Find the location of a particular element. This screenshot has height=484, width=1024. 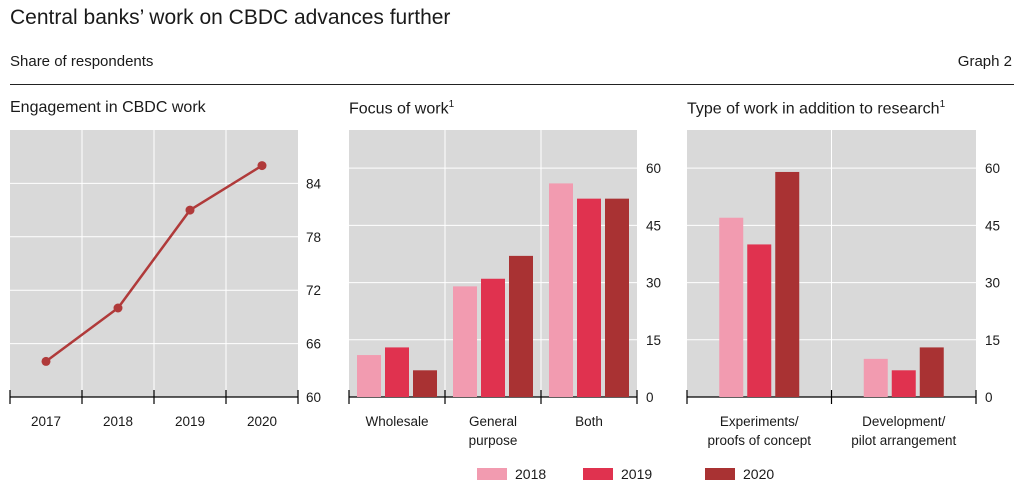

legend-item-2018: 2018 is located at coordinates (511, 474).